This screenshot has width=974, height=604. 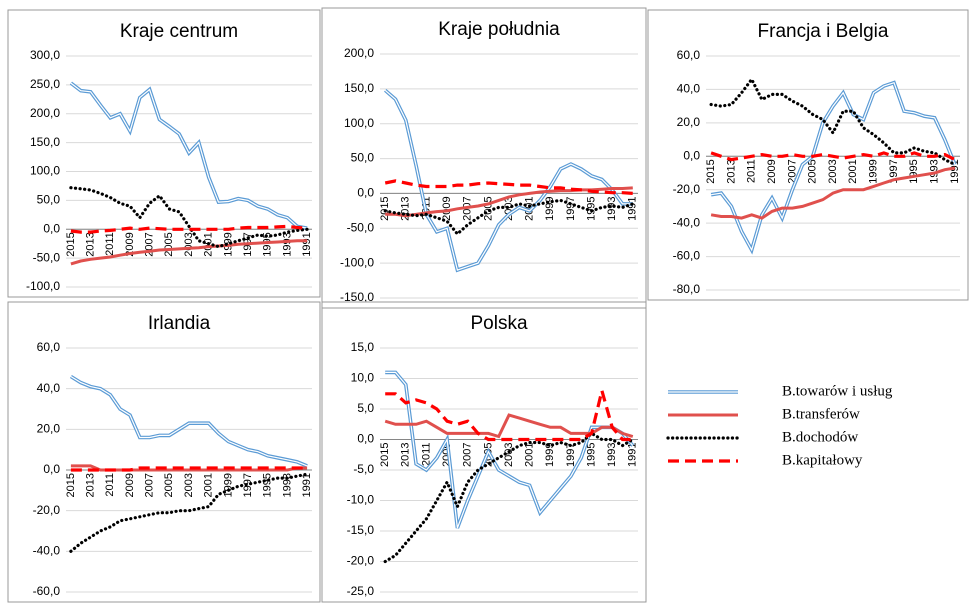 What do you see at coordinates (820, 437) in the screenshot?
I see `legend-label: B.dochodów` at bounding box center [820, 437].